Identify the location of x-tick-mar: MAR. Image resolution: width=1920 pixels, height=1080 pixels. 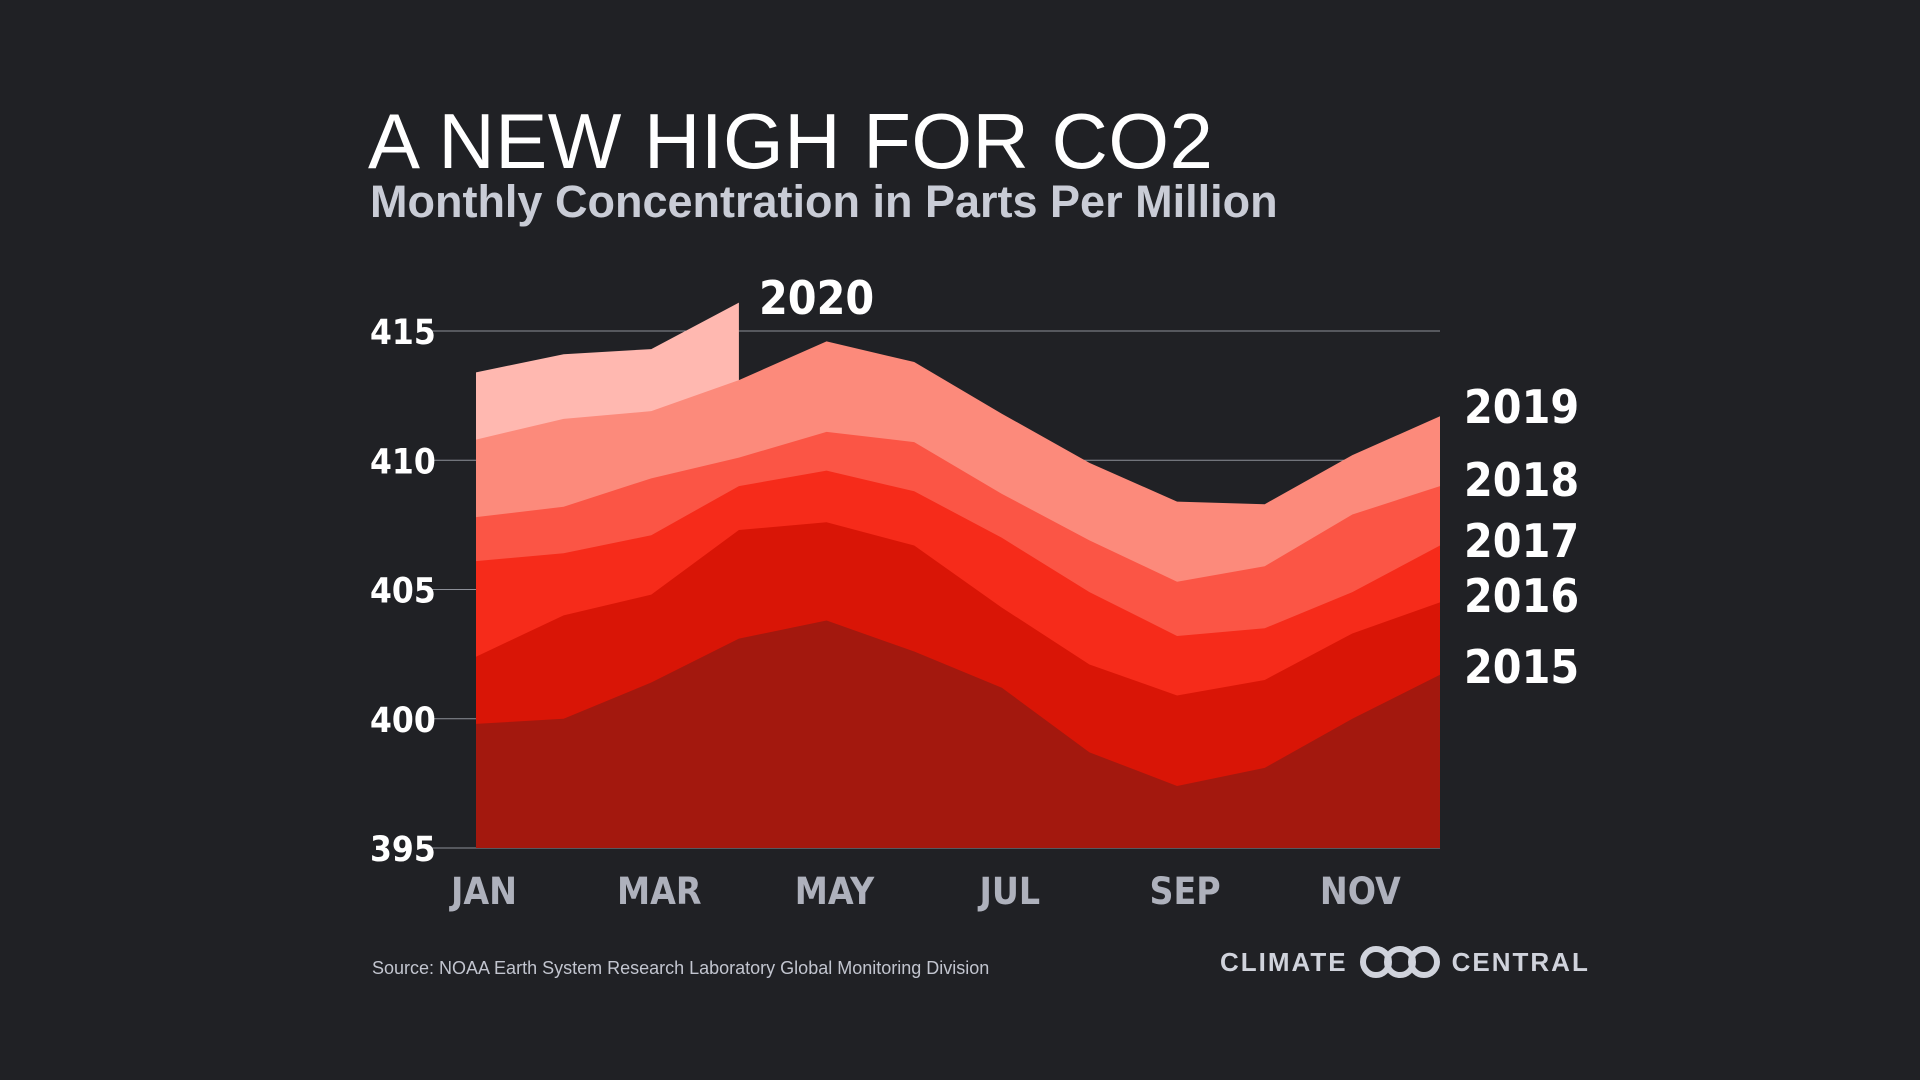
(659, 891).